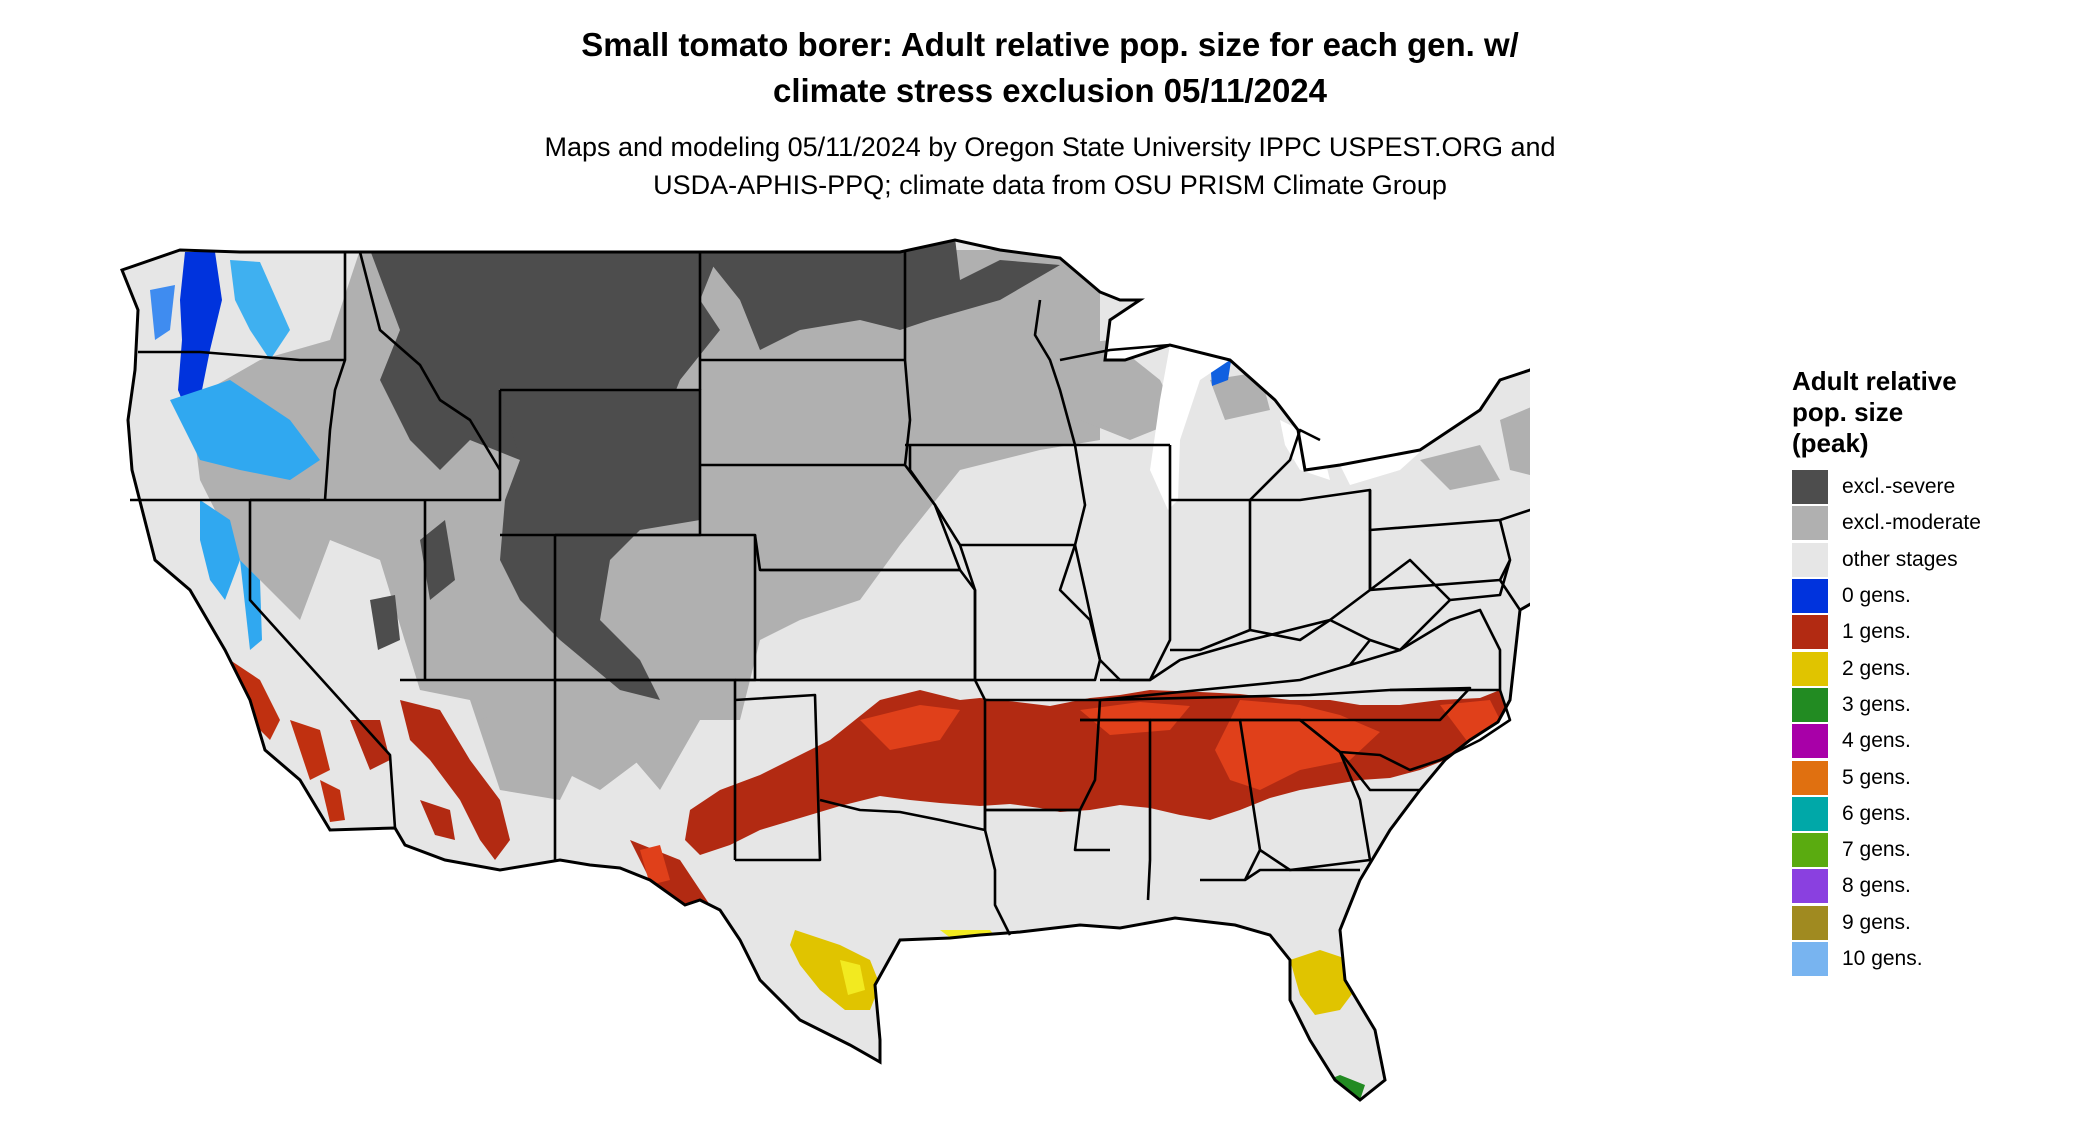 The image size is (2100, 1122). Describe the element at coordinates (1942, 705) in the screenshot. I see `legend-item-3-gens: 3 gens.` at that location.